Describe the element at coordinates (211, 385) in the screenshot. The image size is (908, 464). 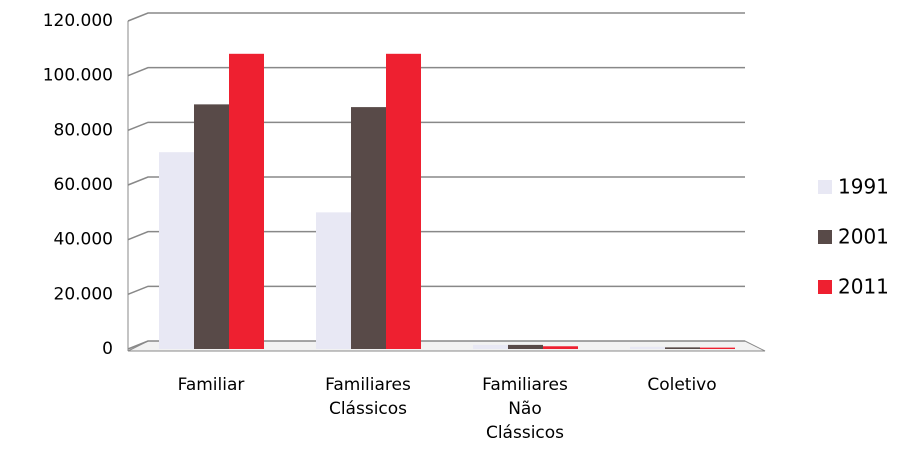
I see `x-tick-label: Familiar` at that location.